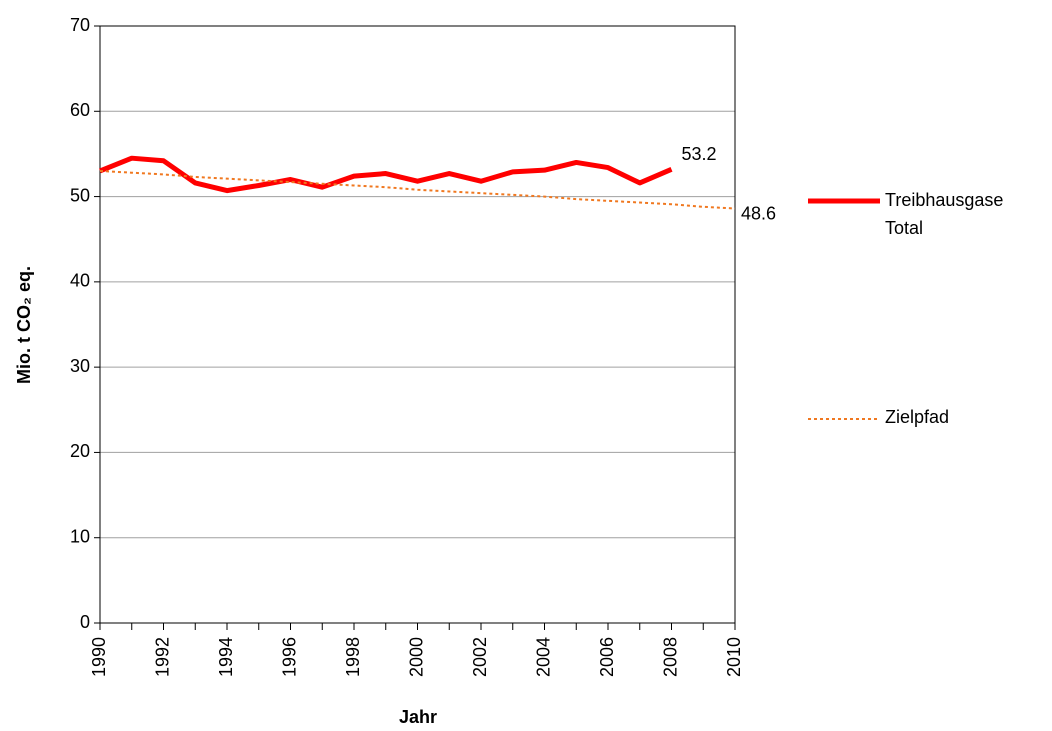 This screenshot has width=1052, height=731. Describe the element at coordinates (80, 366) in the screenshot. I see `y-tick-label: 30` at that location.